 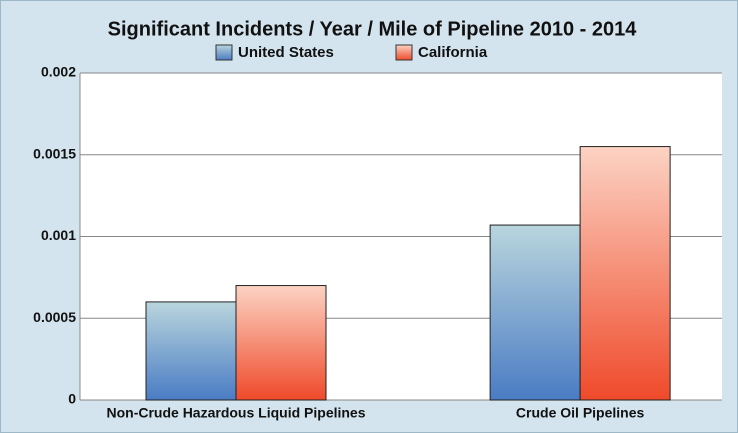 I want to click on x-tick-label: Non-Crude Hazardous Liquid Pipelines, so click(x=235, y=413).